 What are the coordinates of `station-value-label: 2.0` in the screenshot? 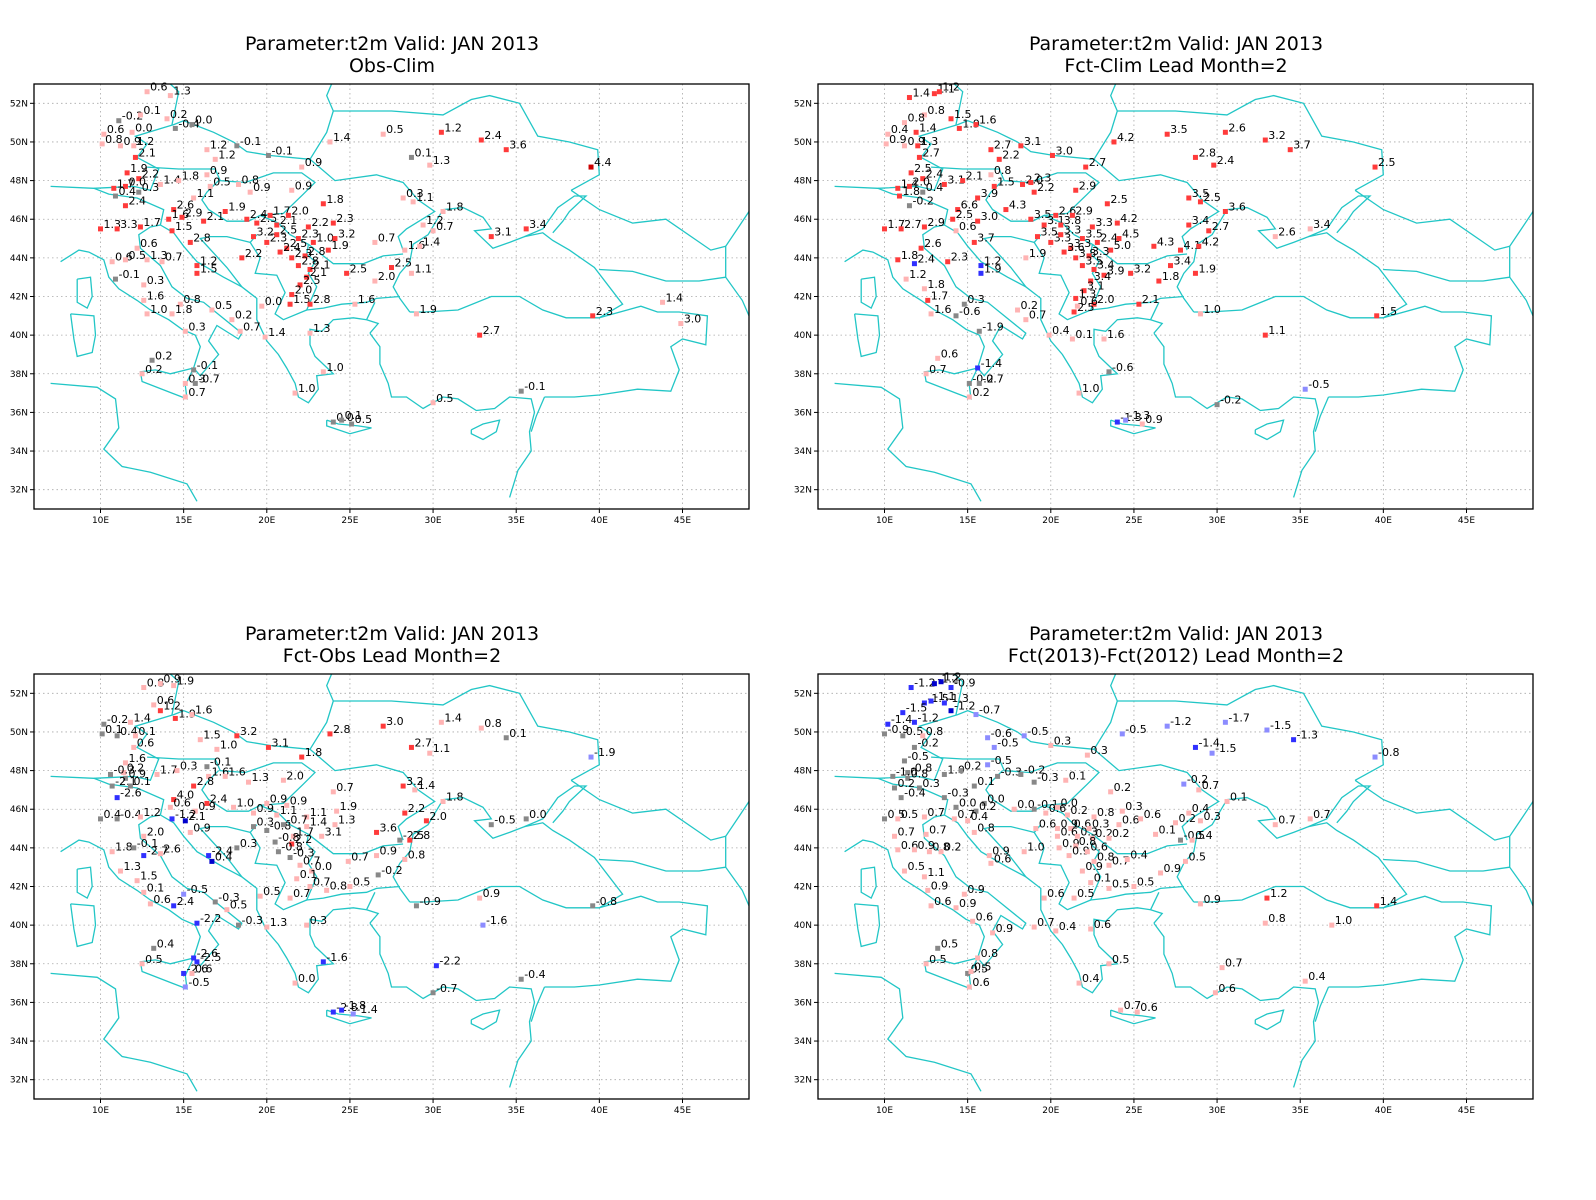 It's located at (387, 276).